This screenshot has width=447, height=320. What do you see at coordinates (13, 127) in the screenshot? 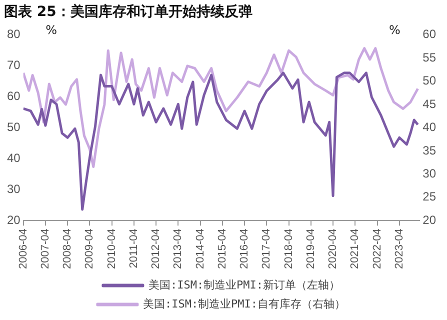
I see `y-tick-label: 50` at bounding box center [13, 127].